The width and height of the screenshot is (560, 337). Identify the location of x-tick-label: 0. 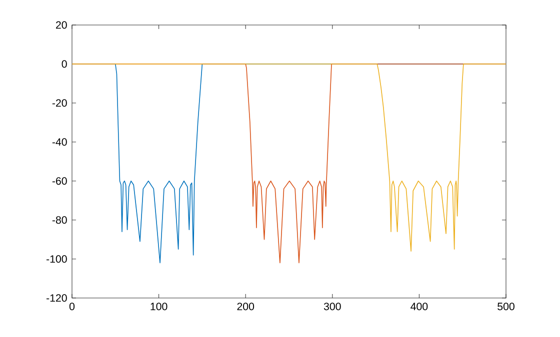
(72, 306).